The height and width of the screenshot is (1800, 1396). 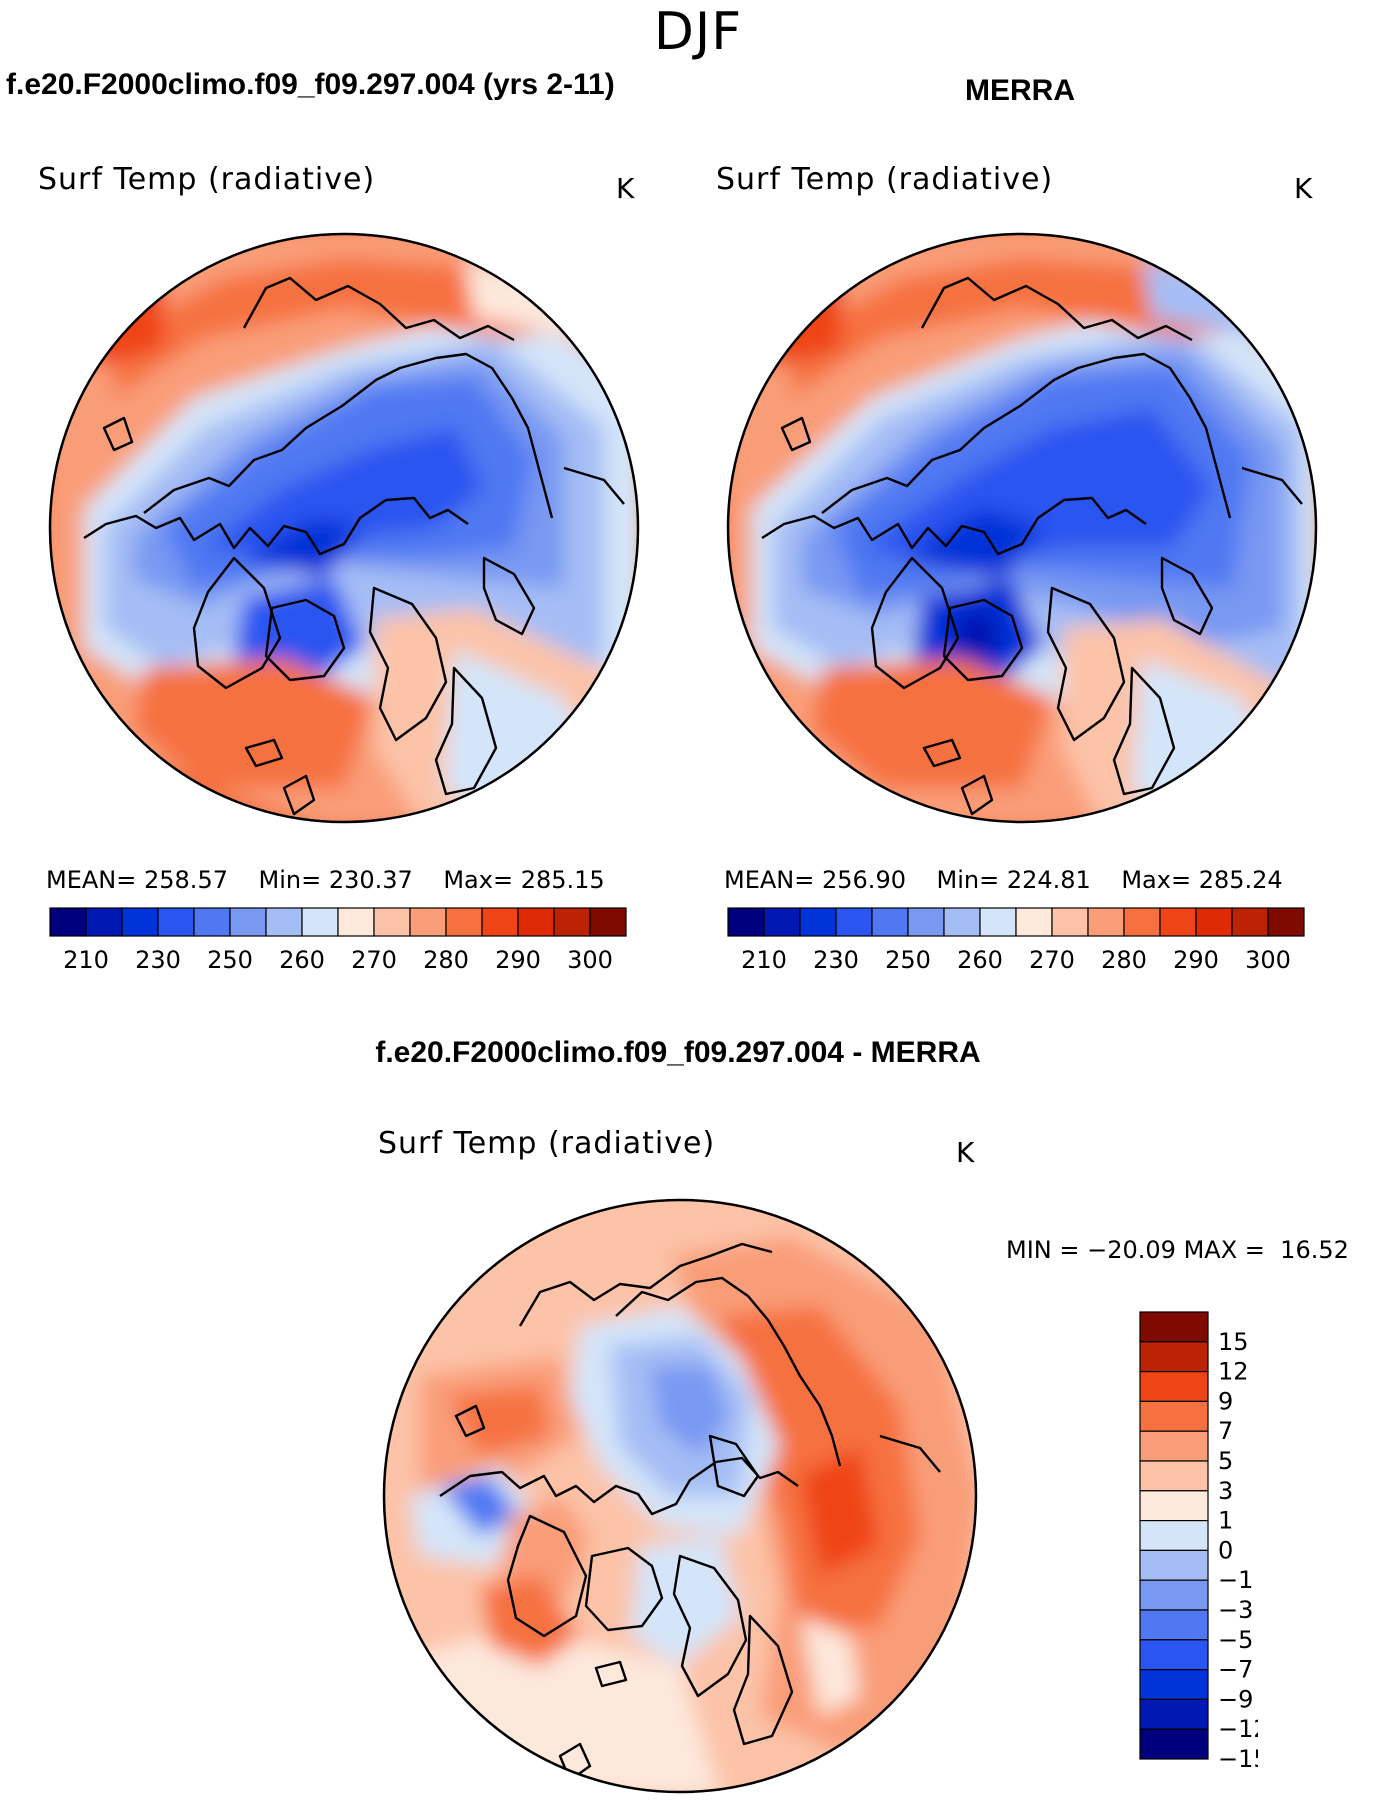 What do you see at coordinates (1235, 1699) in the screenshot?
I see `colorbar-tick-label: −9` at bounding box center [1235, 1699].